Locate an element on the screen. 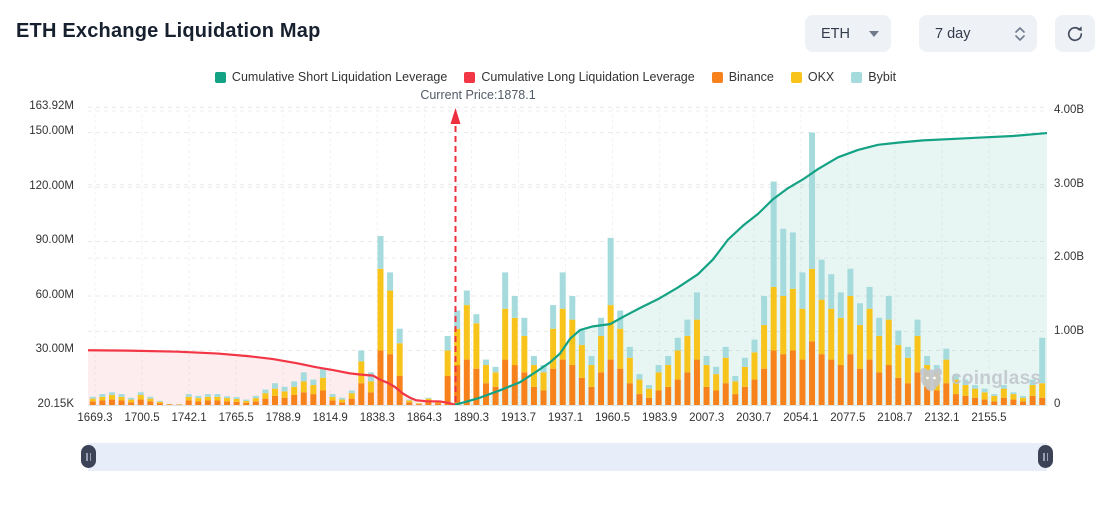  current-price-label: Current Price:1878.1 is located at coordinates (478, 95).